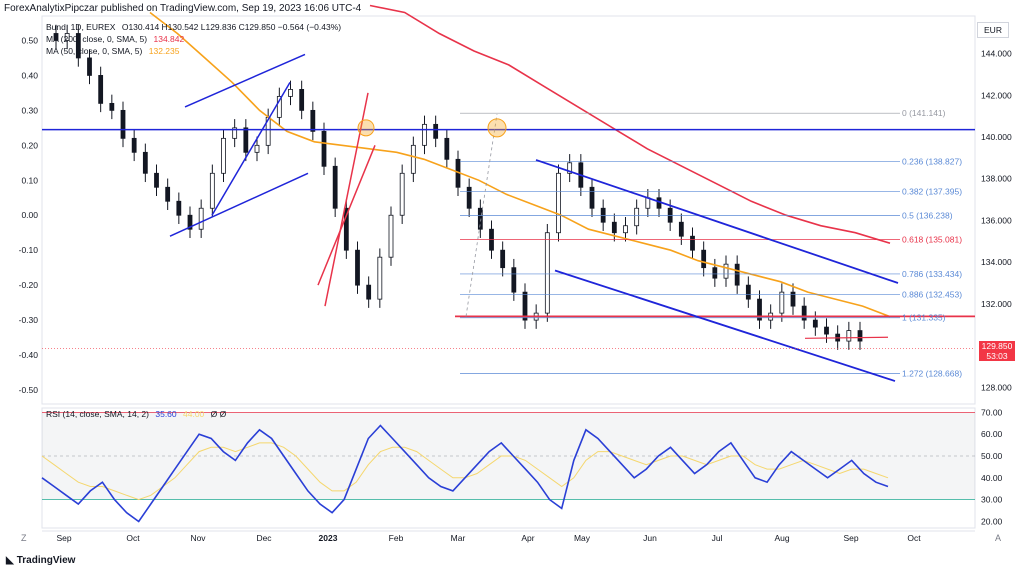 This screenshot has height=572, width=1024. What do you see at coordinates (29, 215) in the screenshot?
I see `left-tick-5: 0.00` at bounding box center [29, 215].